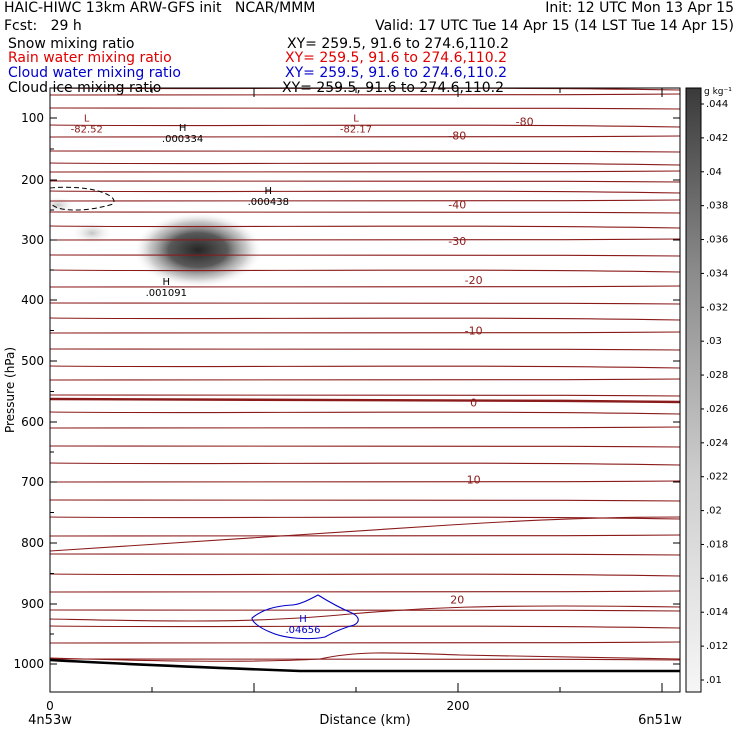 The image size is (740, 740). What do you see at coordinates (639, 8) in the screenshot?
I see `init-time: Init: 12 UTC Mon 13 Apr 15` at bounding box center [639, 8].